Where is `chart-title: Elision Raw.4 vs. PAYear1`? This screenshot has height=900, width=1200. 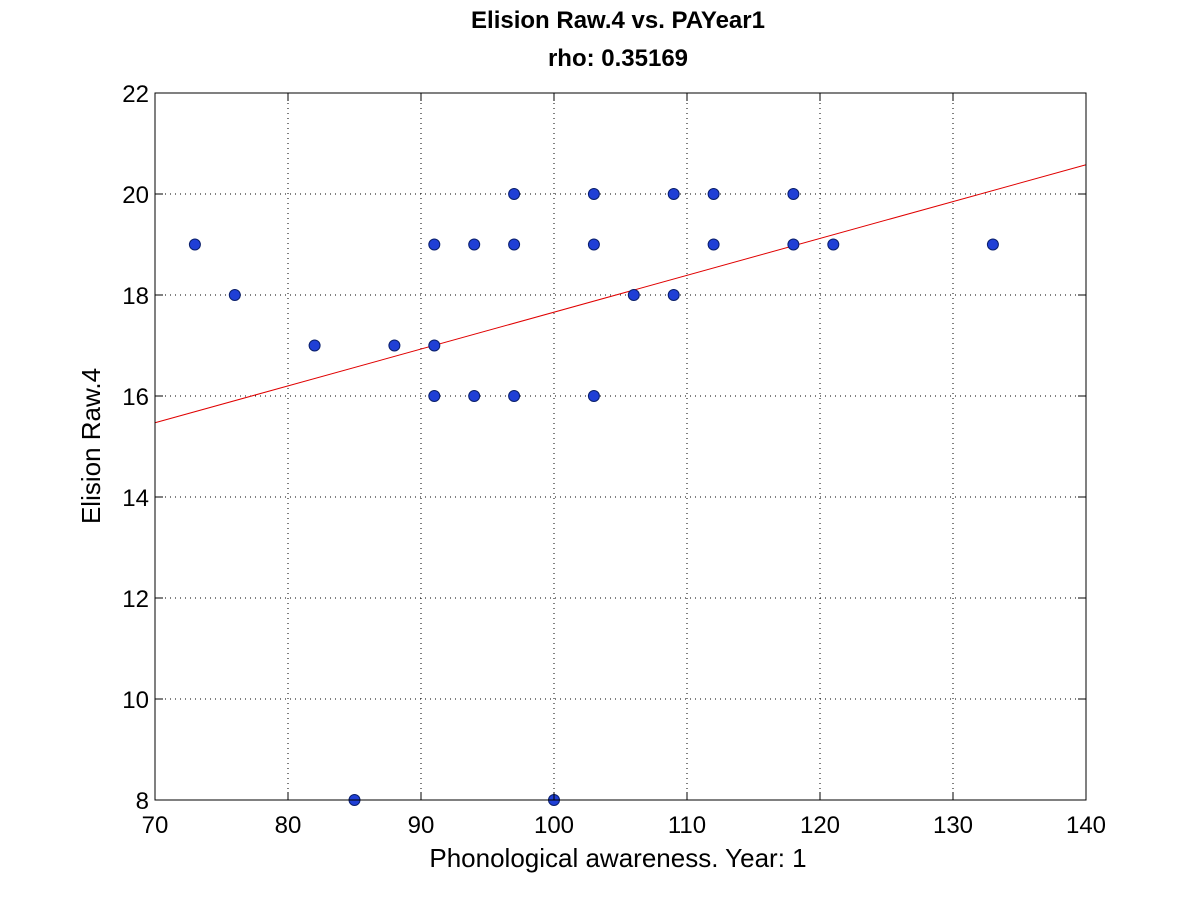 chart-title: Elision Raw.4 vs. PAYear1 is located at coordinates (618, 20).